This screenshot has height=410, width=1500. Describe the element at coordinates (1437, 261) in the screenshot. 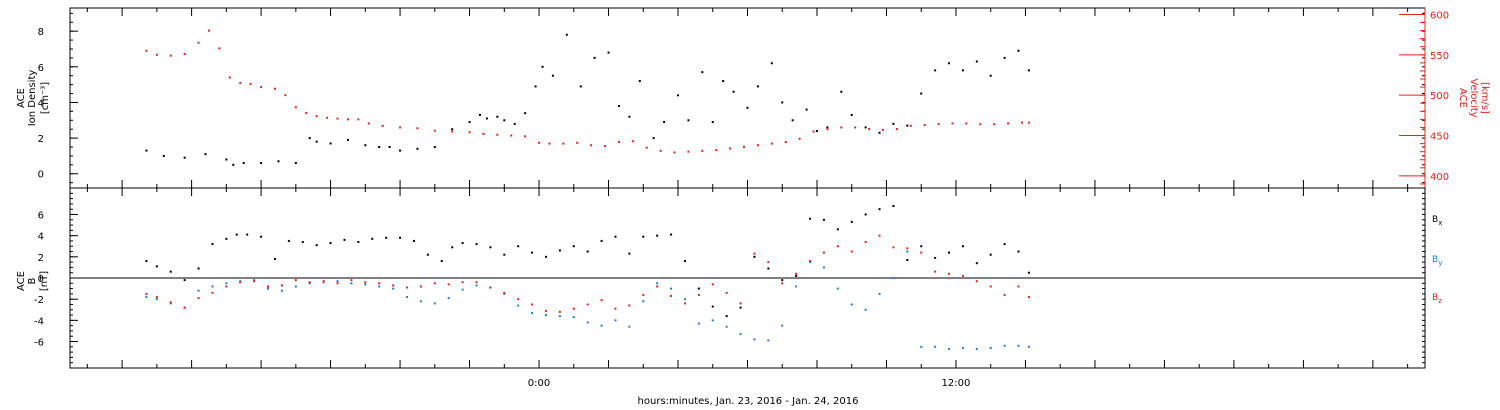

I see `legend-entry: By` at that location.